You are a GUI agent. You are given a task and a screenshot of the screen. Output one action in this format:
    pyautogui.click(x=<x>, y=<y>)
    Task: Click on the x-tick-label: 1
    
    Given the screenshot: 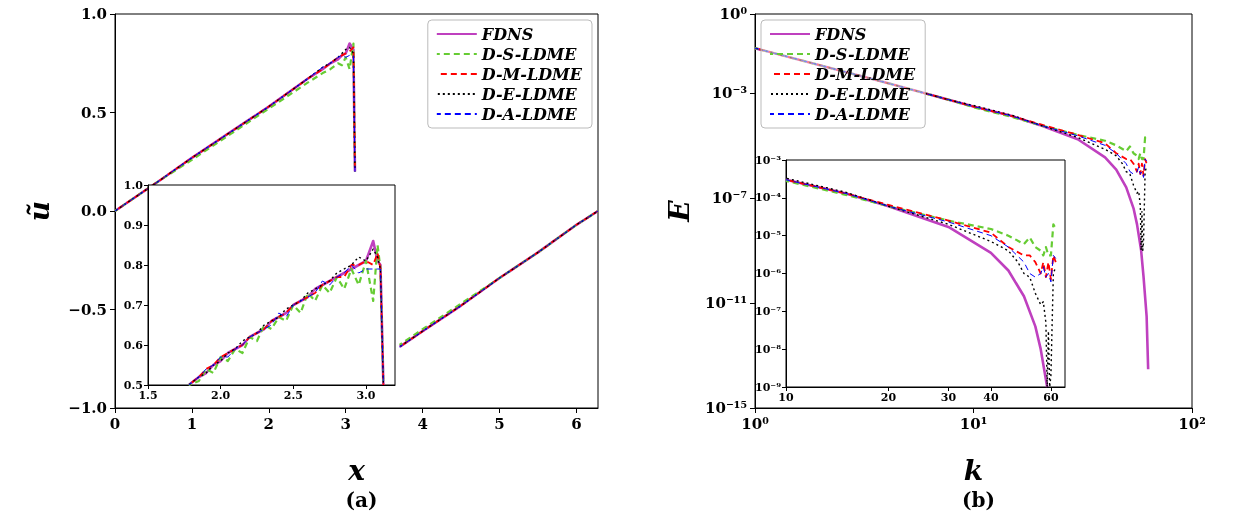 What is the action you would take?
    pyautogui.click(x=192, y=423)
    